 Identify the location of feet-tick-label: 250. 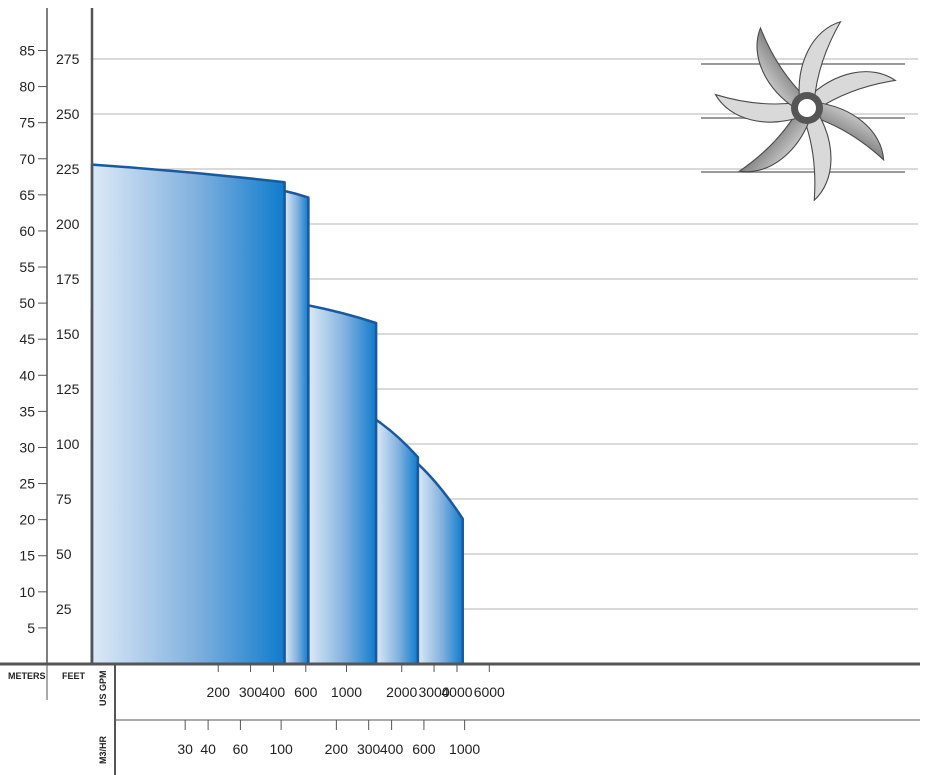
(68, 114).